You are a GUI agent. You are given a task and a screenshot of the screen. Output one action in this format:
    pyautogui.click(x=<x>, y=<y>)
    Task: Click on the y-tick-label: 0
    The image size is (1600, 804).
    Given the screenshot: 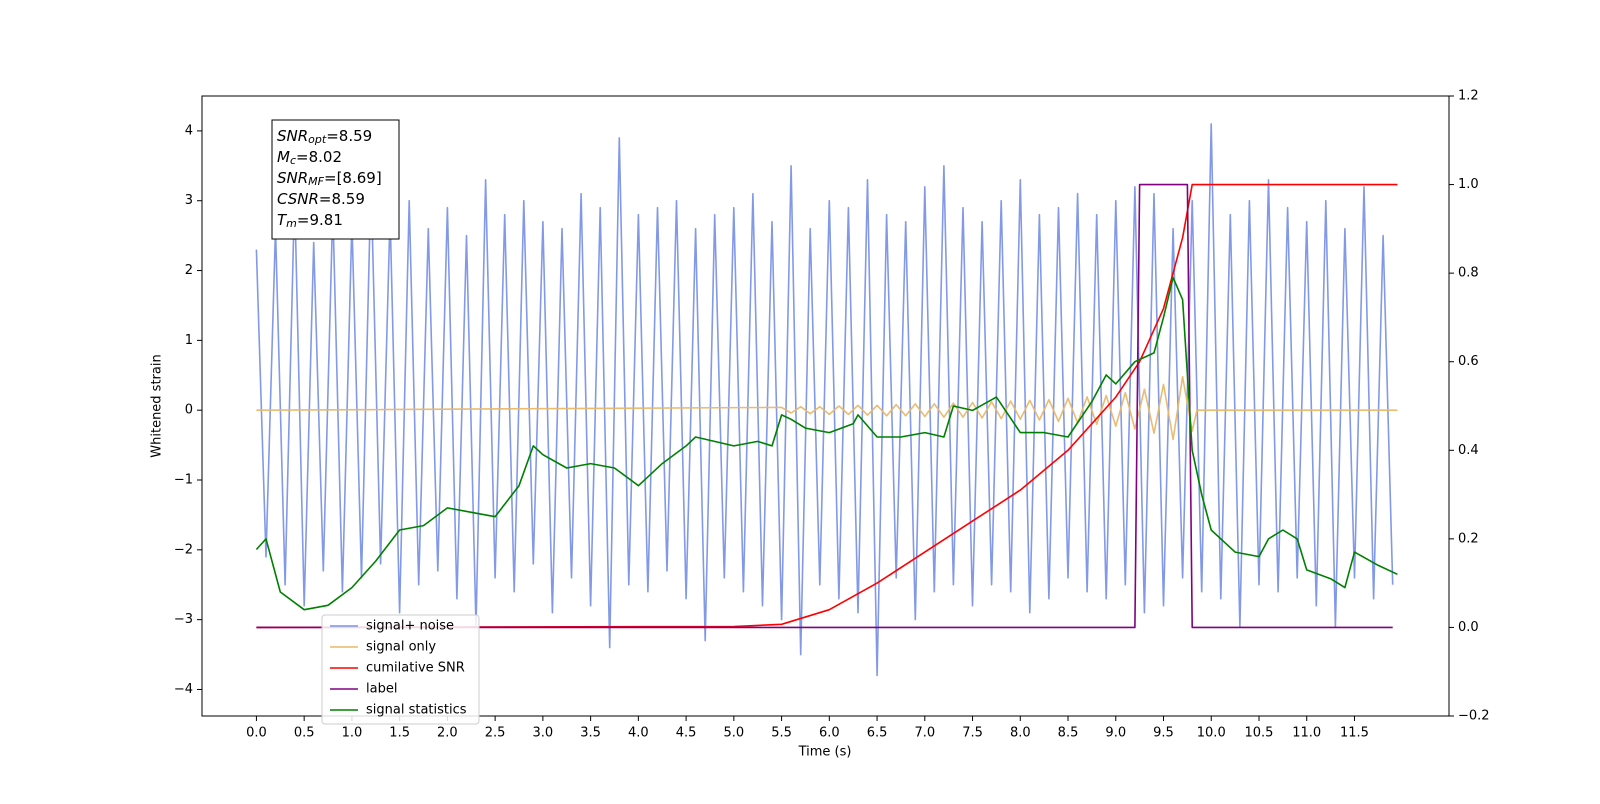 What is the action you would take?
    pyautogui.click(x=189, y=410)
    